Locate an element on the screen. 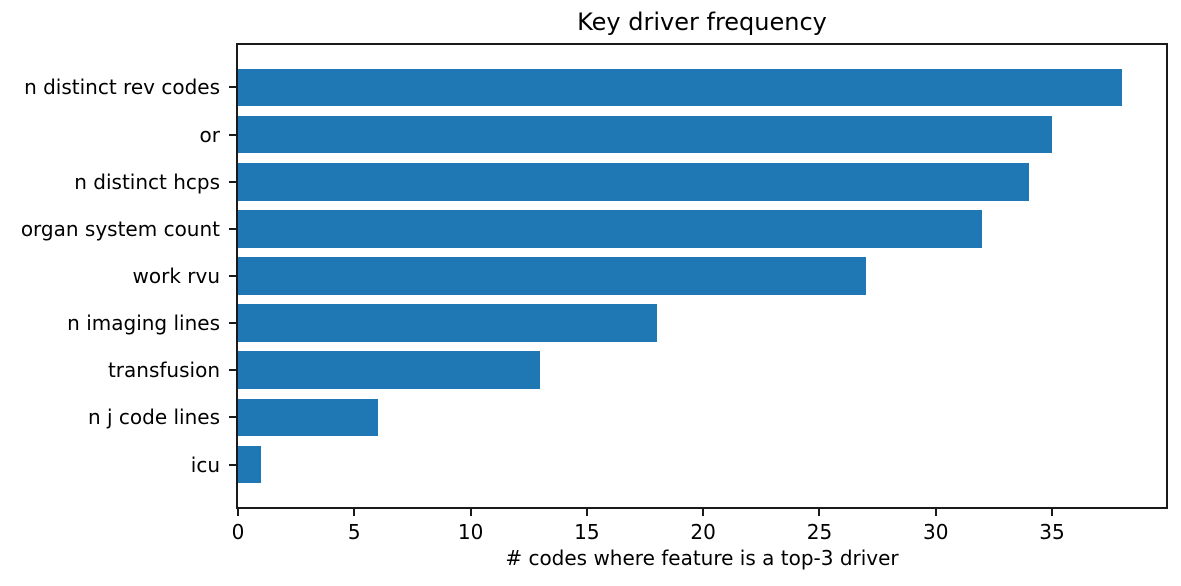  y-tick-label: n distinct hcps is located at coordinates (147, 181).